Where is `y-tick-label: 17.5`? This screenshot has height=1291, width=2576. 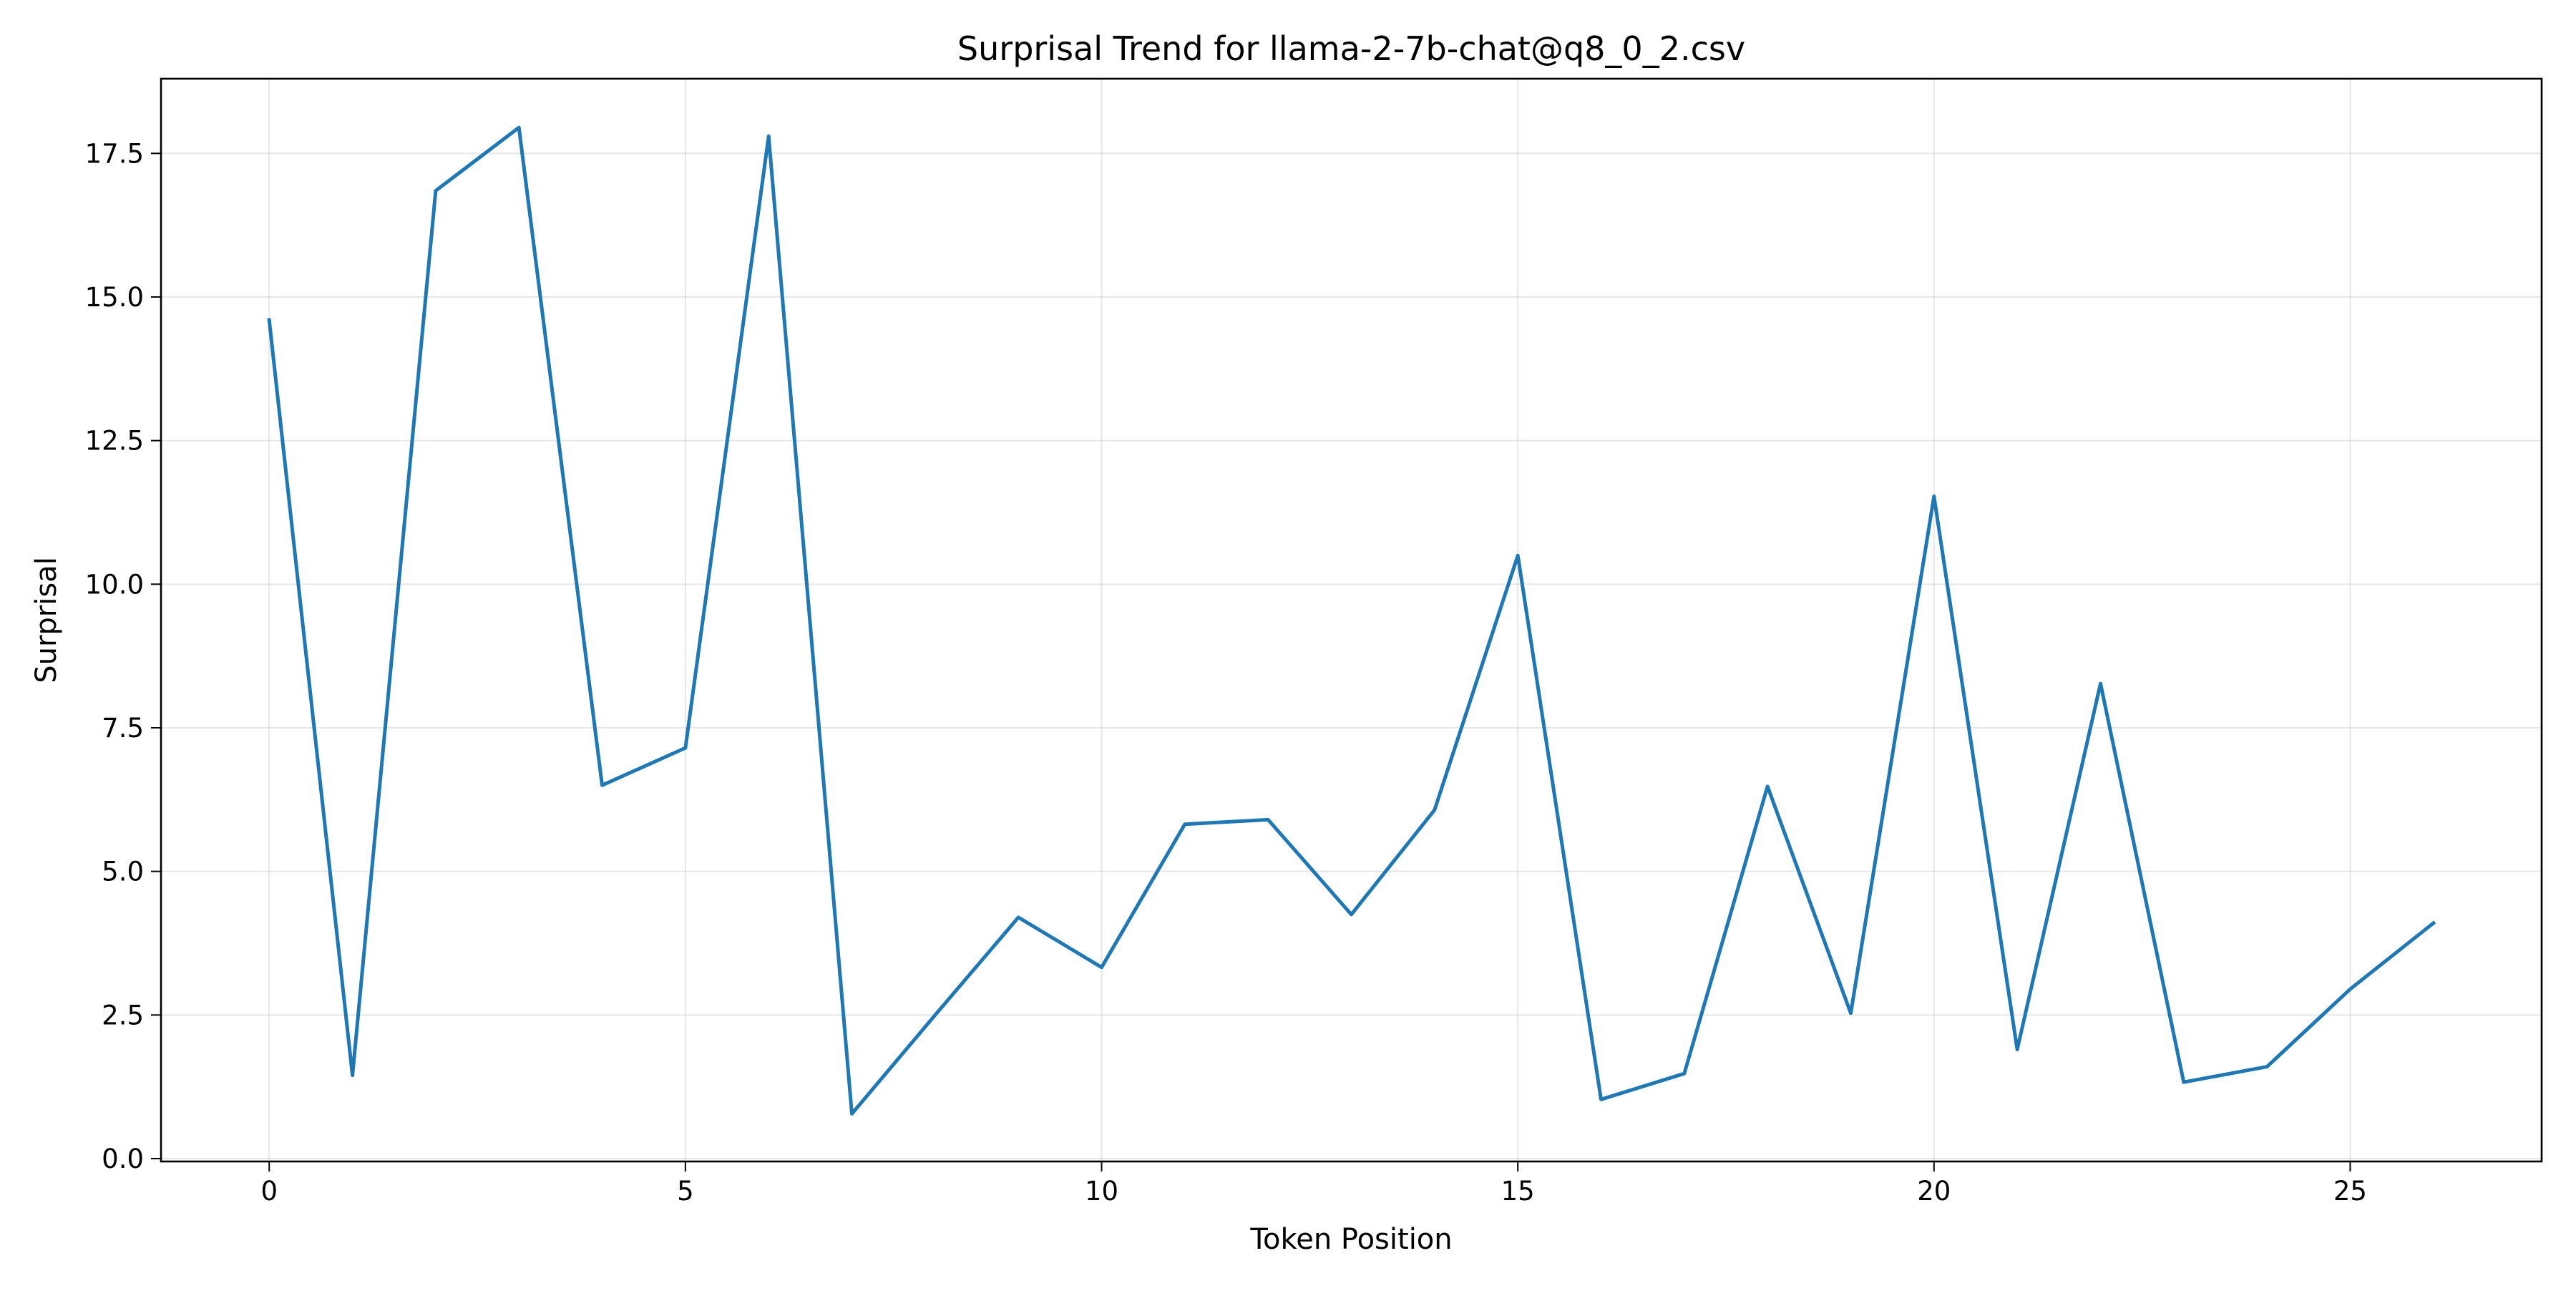
y-tick-label: 17.5 is located at coordinates (114, 153).